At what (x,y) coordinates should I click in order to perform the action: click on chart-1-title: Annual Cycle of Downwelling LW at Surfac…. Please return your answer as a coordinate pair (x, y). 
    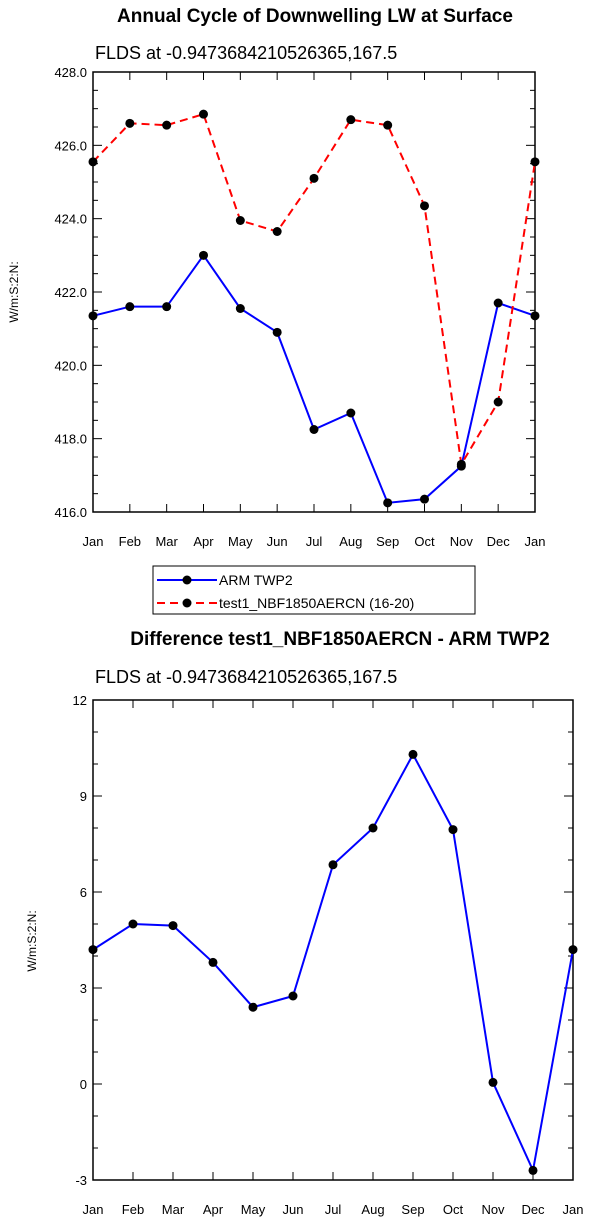
    Looking at the image, I should click on (315, 16).